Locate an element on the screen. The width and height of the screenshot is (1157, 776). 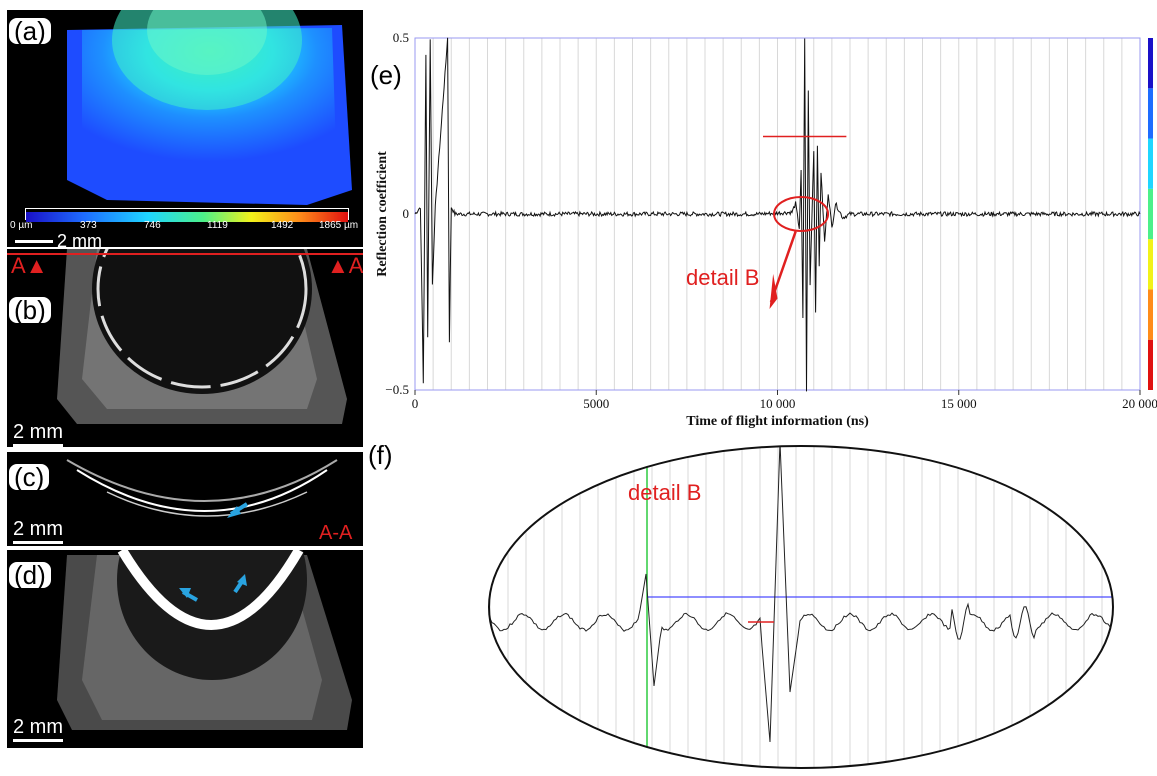
panel-a-height-map: (a) 0 µm 373 746 1119 1492 1865 µm 2 mm is located at coordinates (185, 128).